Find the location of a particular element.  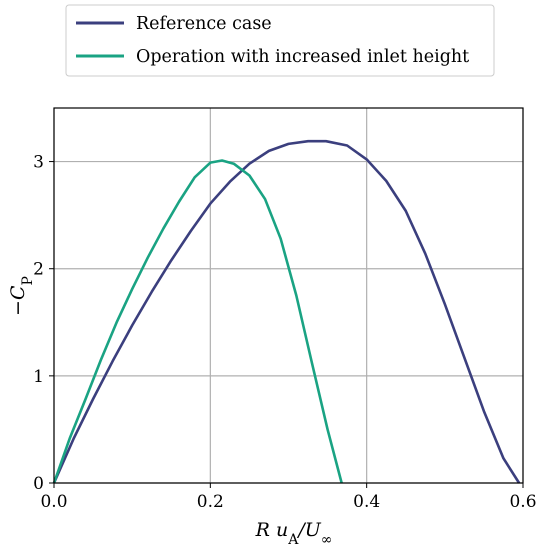

legend-label-reference: Reference case is located at coordinates (204, 24).